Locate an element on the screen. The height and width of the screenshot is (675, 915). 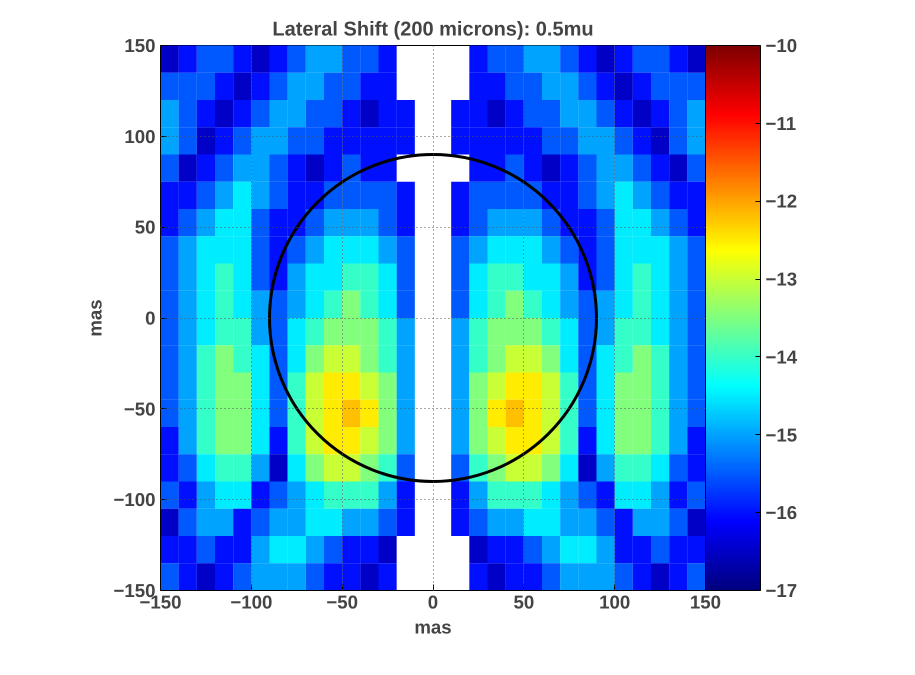
color-bar-label: −14 is located at coordinates (782, 357).